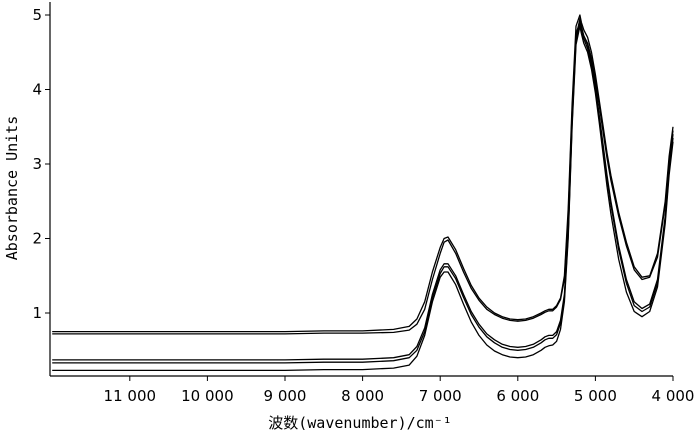 This screenshot has width=700, height=438. I want to click on x-tick-label: 9 000, so click(285, 396).